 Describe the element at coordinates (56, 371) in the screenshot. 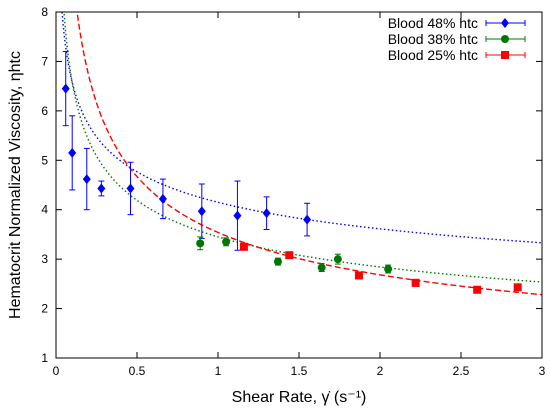

I see `x-tick-label: 0` at that location.